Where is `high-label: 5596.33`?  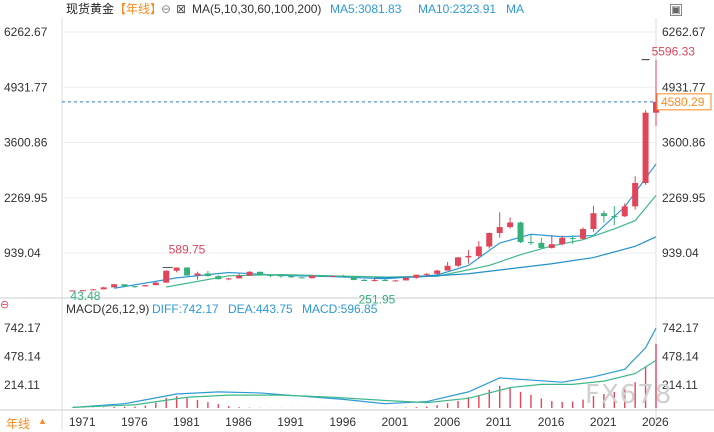
high-label: 5596.33 is located at coordinates (674, 52).